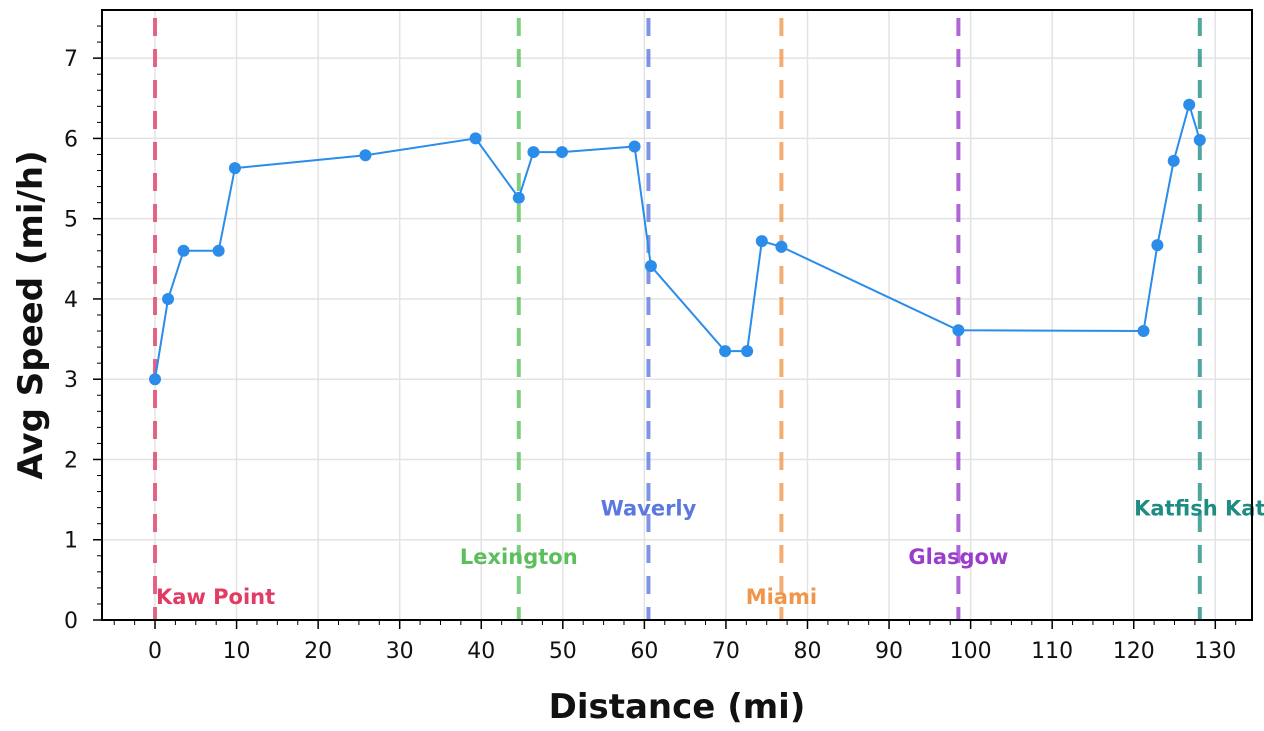 This screenshot has height=731, width=1264. Describe the element at coordinates (237, 651) in the screenshot. I see `x-tick-label: 10` at that location.